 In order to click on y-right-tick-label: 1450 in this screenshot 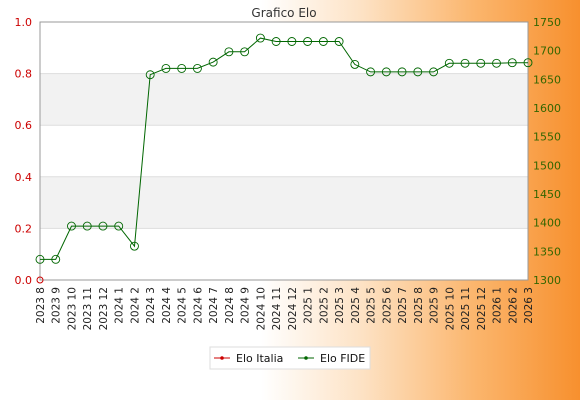, I will do `click(547, 194)`.